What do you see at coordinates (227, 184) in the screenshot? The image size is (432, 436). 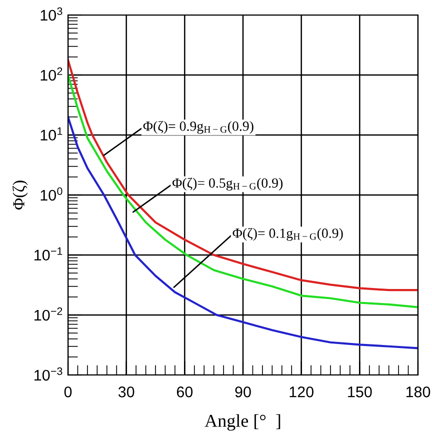 I see `annotation: Φ(ζ)= 0.5g$_{H−G}$(0.9)` at bounding box center [227, 184].